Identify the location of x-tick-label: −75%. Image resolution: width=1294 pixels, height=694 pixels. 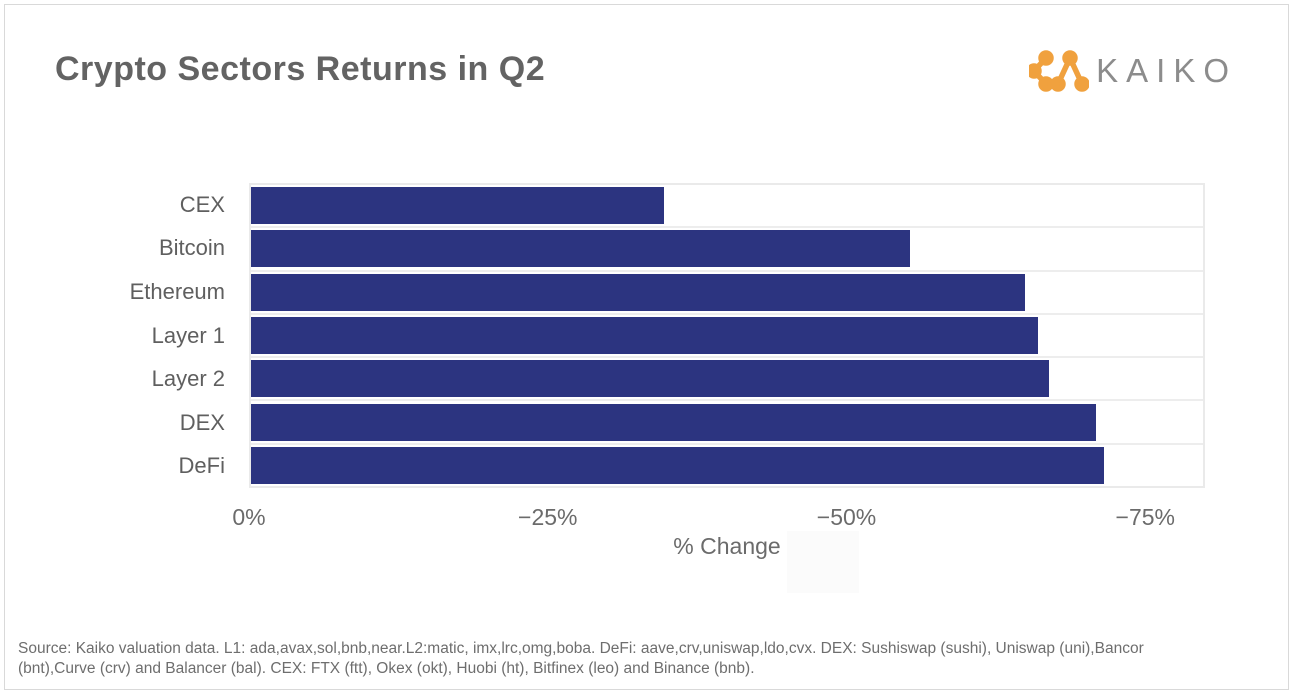
(1145, 517).